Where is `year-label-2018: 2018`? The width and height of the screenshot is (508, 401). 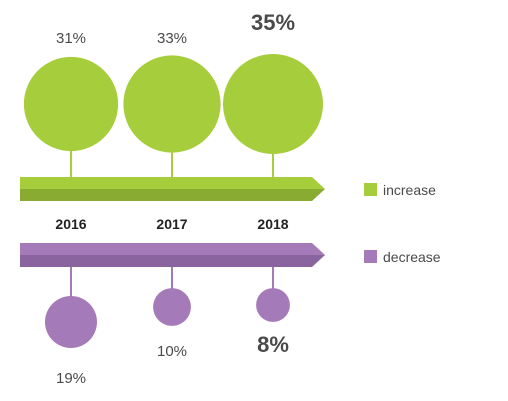
year-label-2018: 2018 is located at coordinates (272, 224).